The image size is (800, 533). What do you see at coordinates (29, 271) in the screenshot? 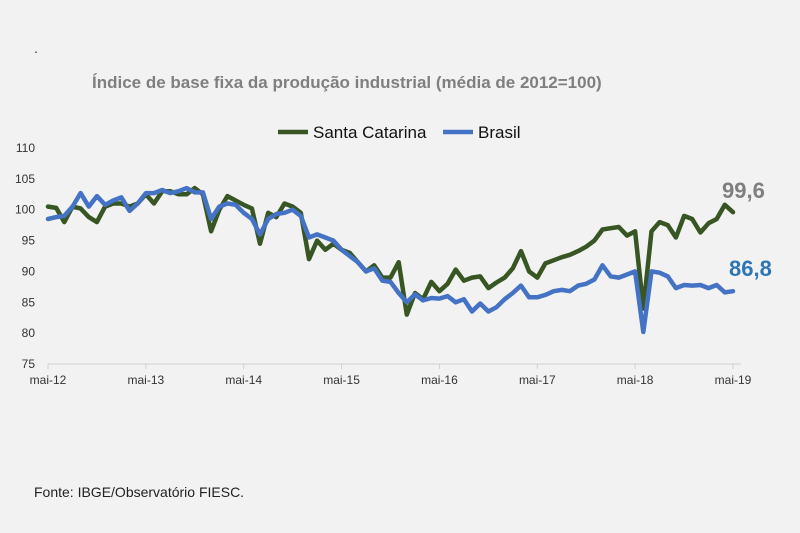
I see `y-tick-label: 90` at bounding box center [29, 271].